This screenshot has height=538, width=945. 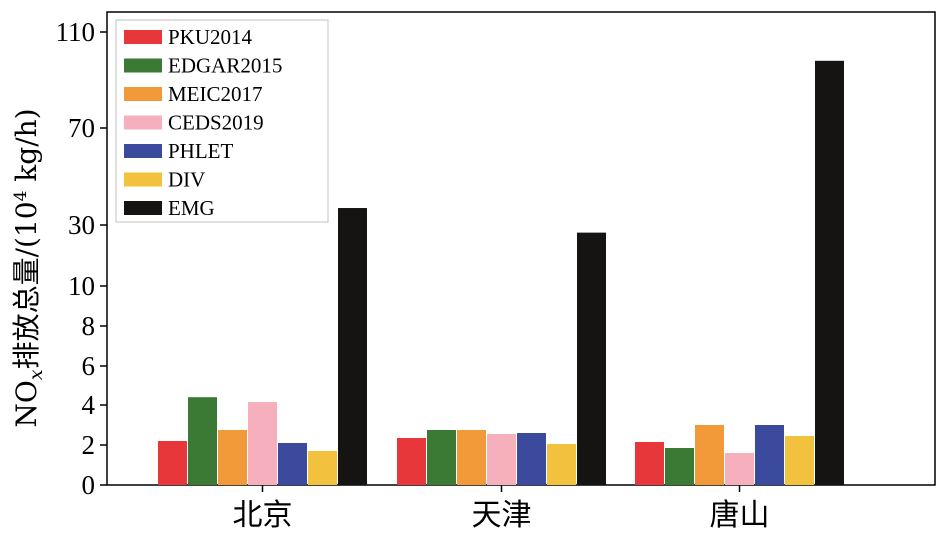 What do you see at coordinates (26, 149) in the screenshot?
I see `y-axis-label-end: kg/h)` at bounding box center [26, 149].